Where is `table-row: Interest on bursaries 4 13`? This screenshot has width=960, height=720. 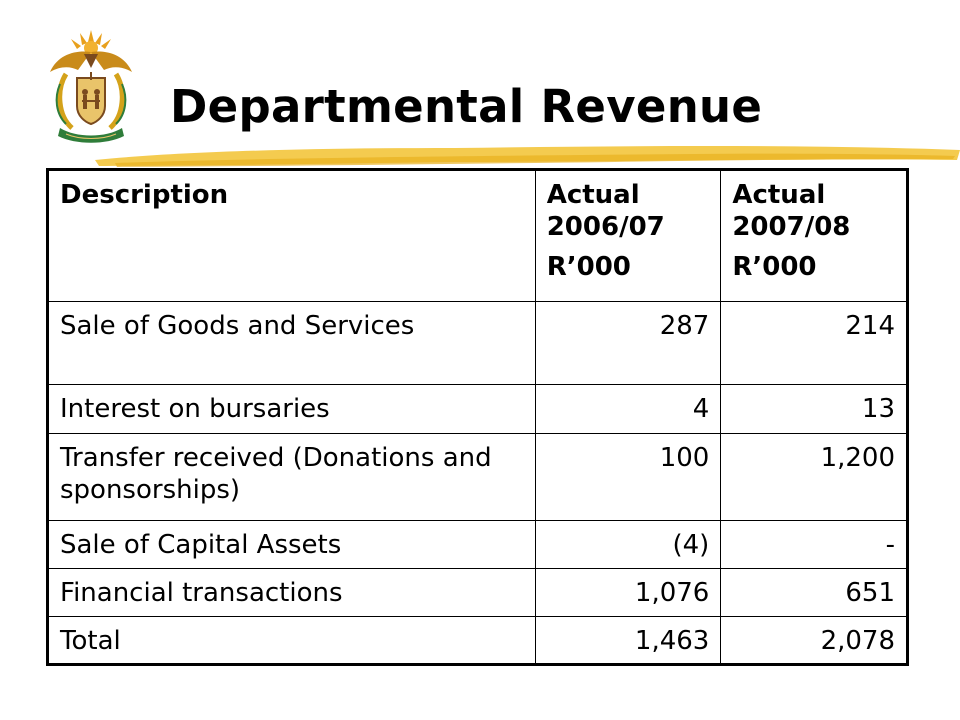 table-row: Interest on bursaries 4 13 is located at coordinates (477, 409).